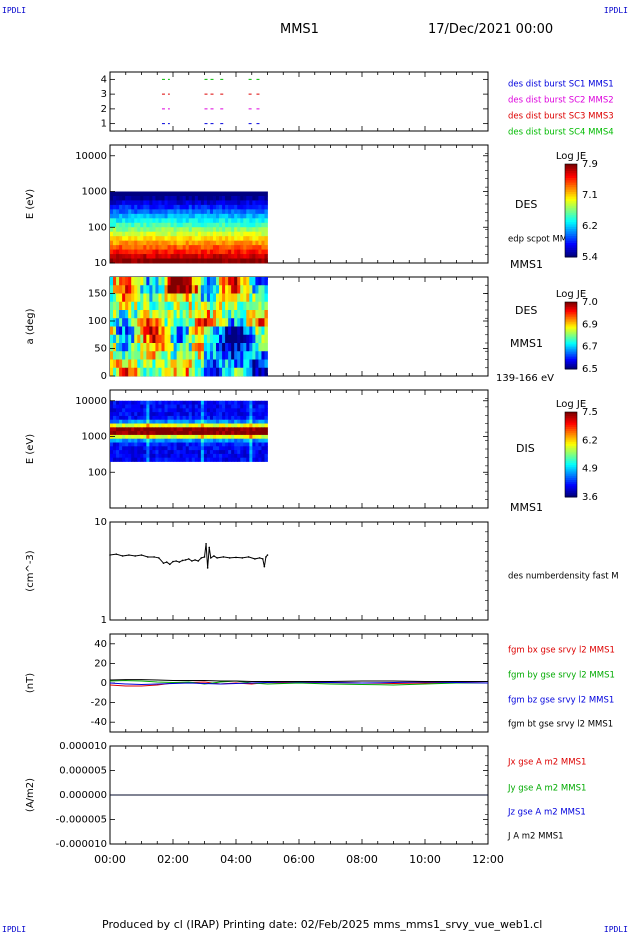 This screenshot has height=934, width=630. What do you see at coordinates (571, 404) in the screenshot?
I see `dis-energy-colorbar-title: Log JE` at bounding box center [571, 404].